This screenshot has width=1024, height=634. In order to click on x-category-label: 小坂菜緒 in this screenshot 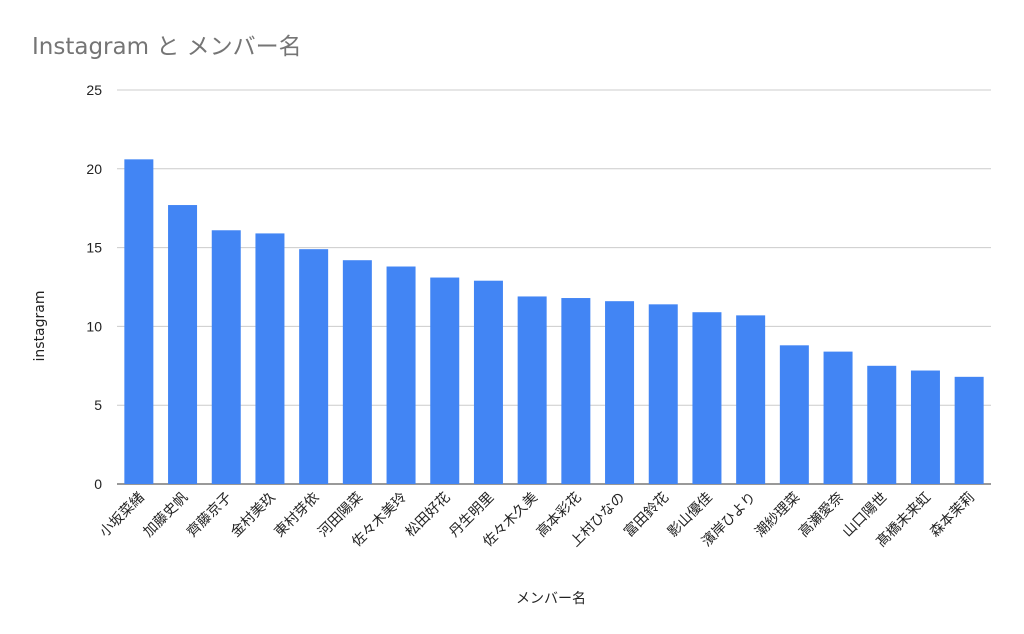, I will do `click(122, 515)`.